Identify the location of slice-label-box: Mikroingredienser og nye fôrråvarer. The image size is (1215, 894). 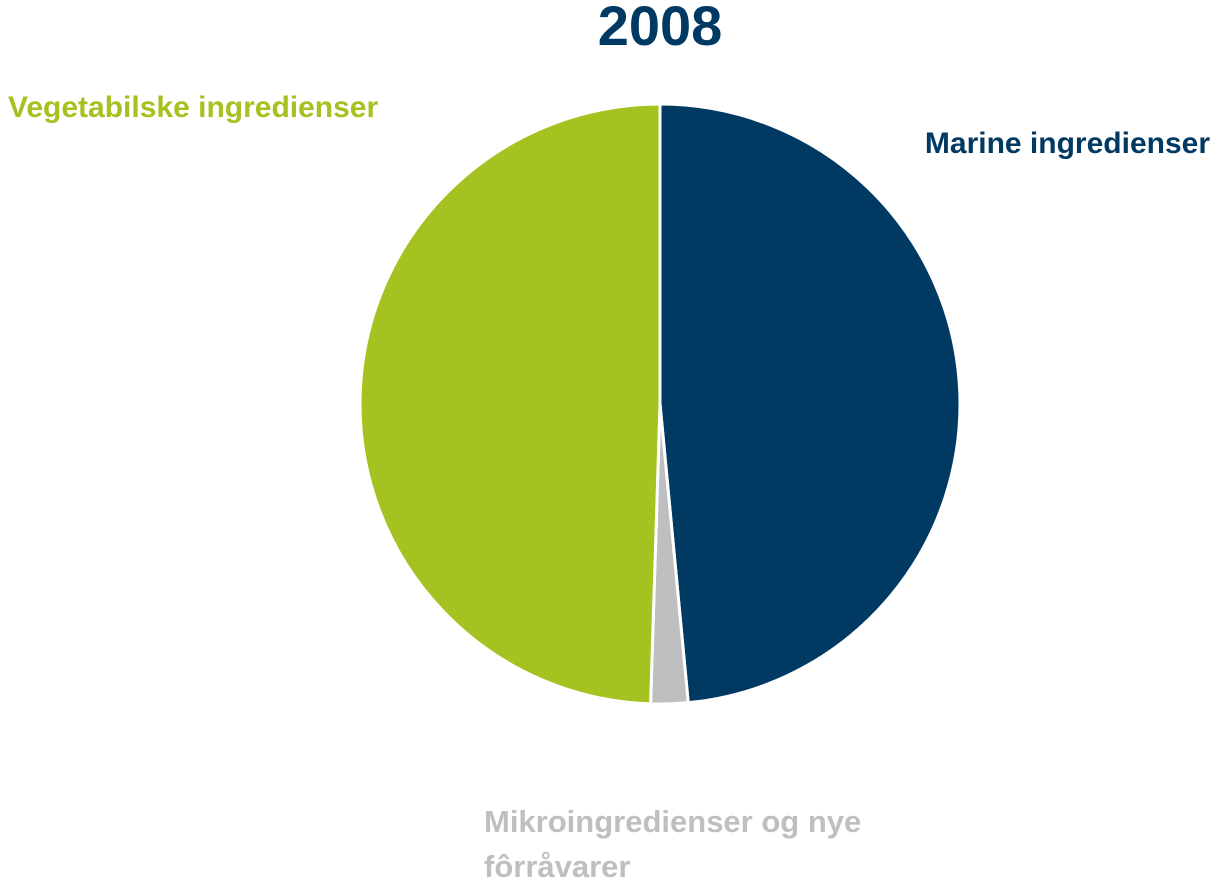
(673, 844).